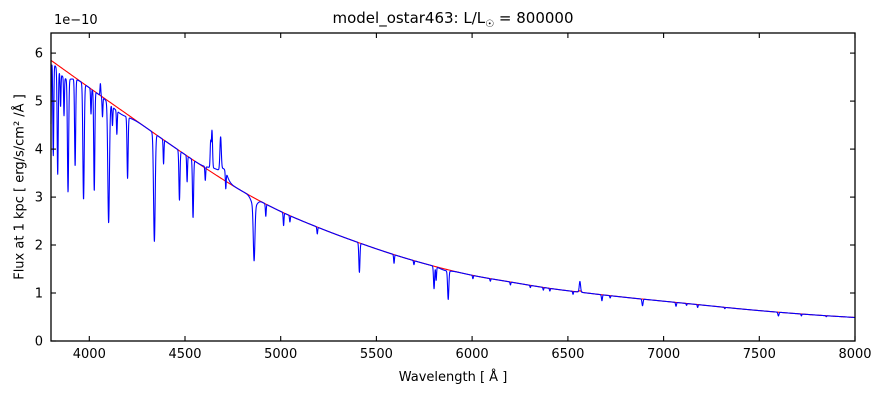 This screenshot has width=880, height=400. I want to click on y-tick-label: 4, so click(39, 150).